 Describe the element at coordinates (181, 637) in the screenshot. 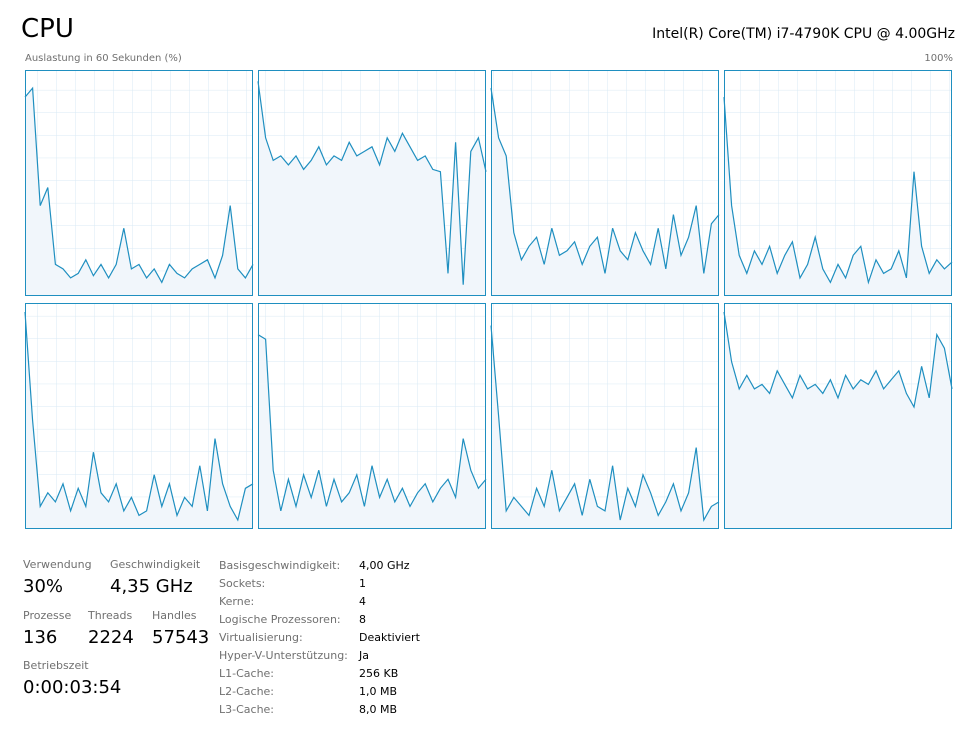

I see `stat-value: 57543` at that location.